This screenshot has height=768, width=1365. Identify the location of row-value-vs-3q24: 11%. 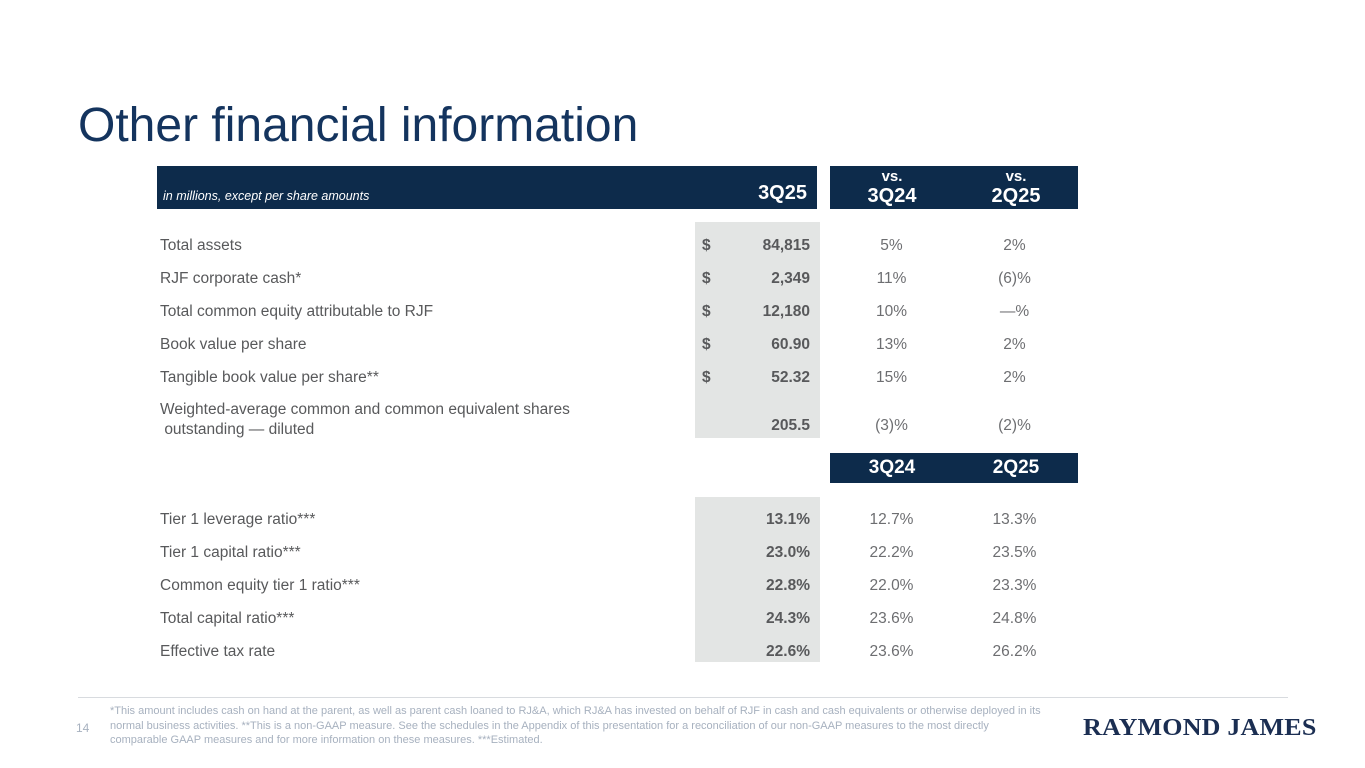
(891, 278).